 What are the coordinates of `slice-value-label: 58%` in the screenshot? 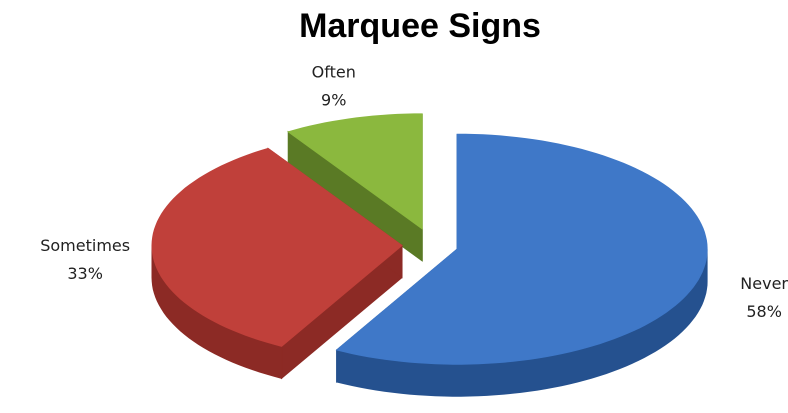 It's located at (764, 311).